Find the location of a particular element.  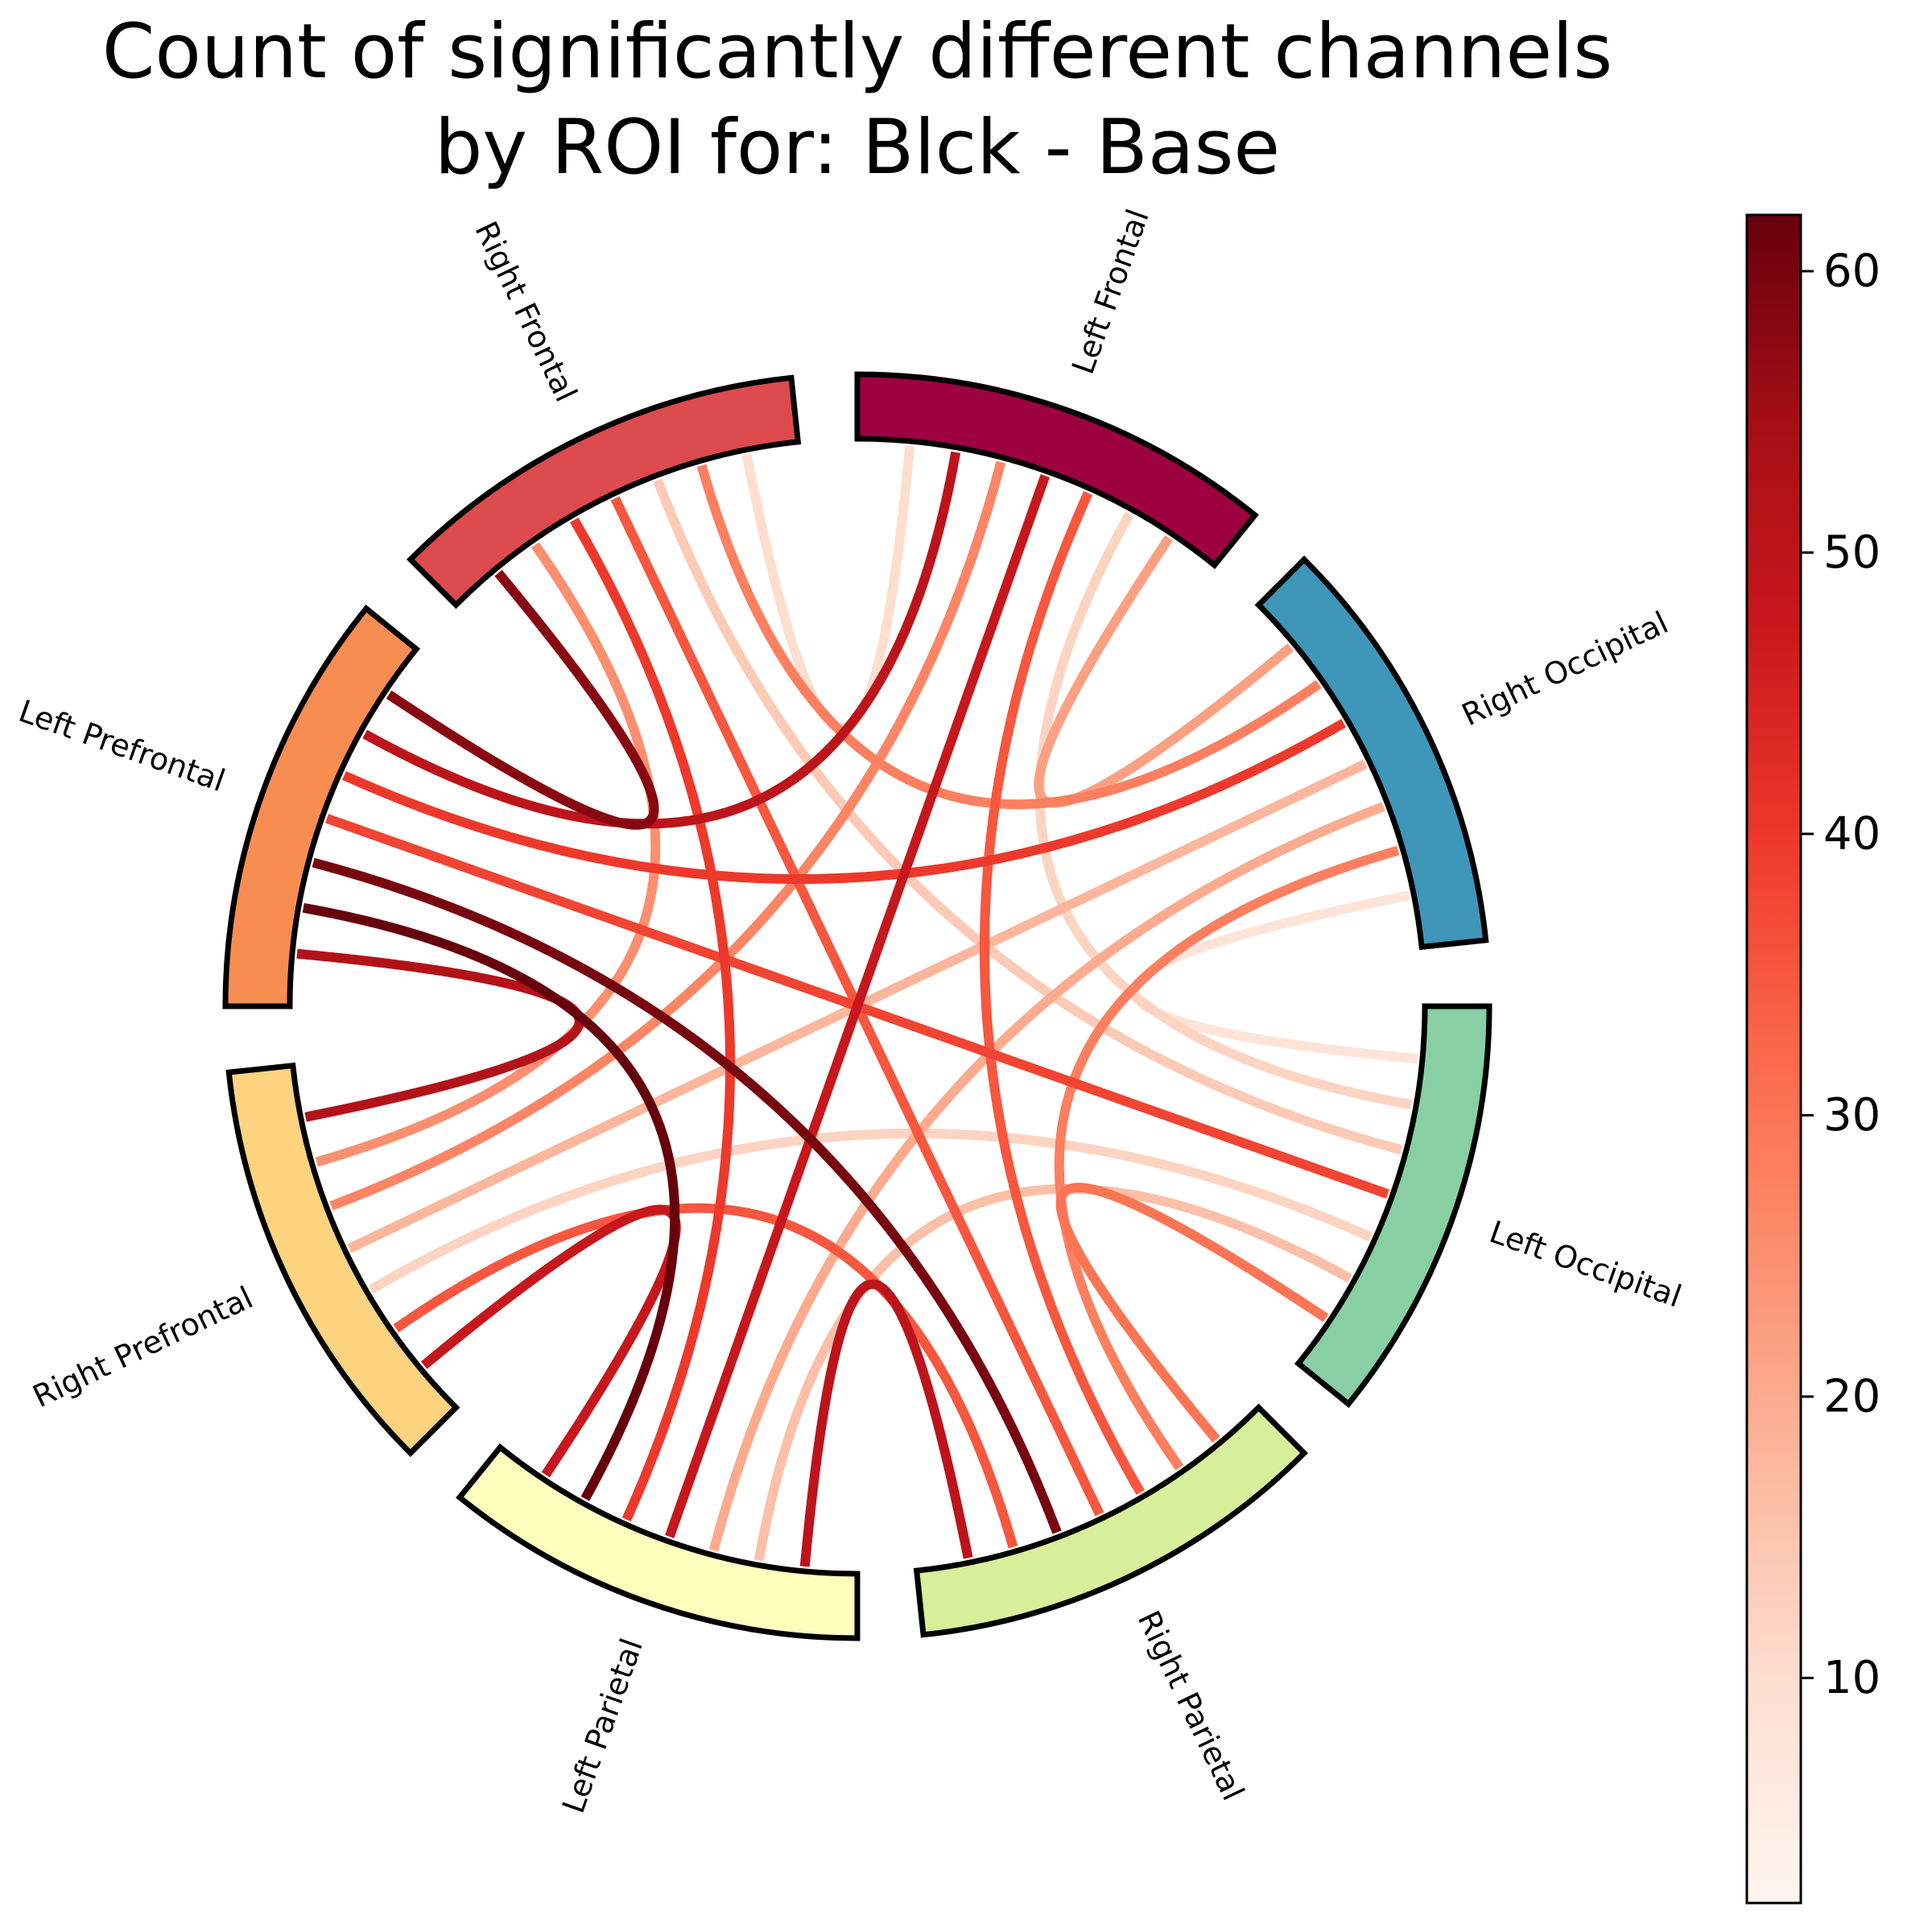

node-arc-left-occipital is located at coordinates (1393, 1205).